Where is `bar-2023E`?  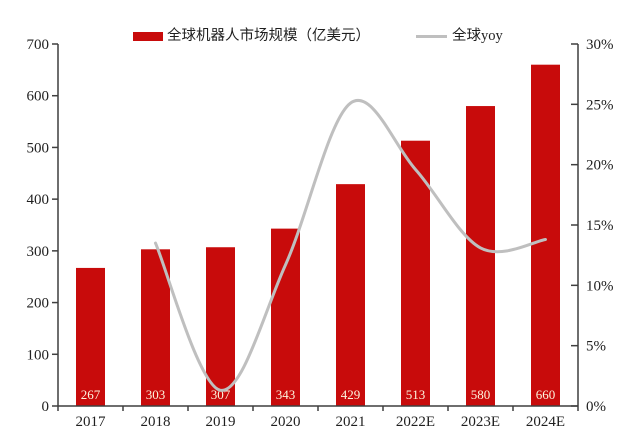
bar-2023E is located at coordinates (480, 256).